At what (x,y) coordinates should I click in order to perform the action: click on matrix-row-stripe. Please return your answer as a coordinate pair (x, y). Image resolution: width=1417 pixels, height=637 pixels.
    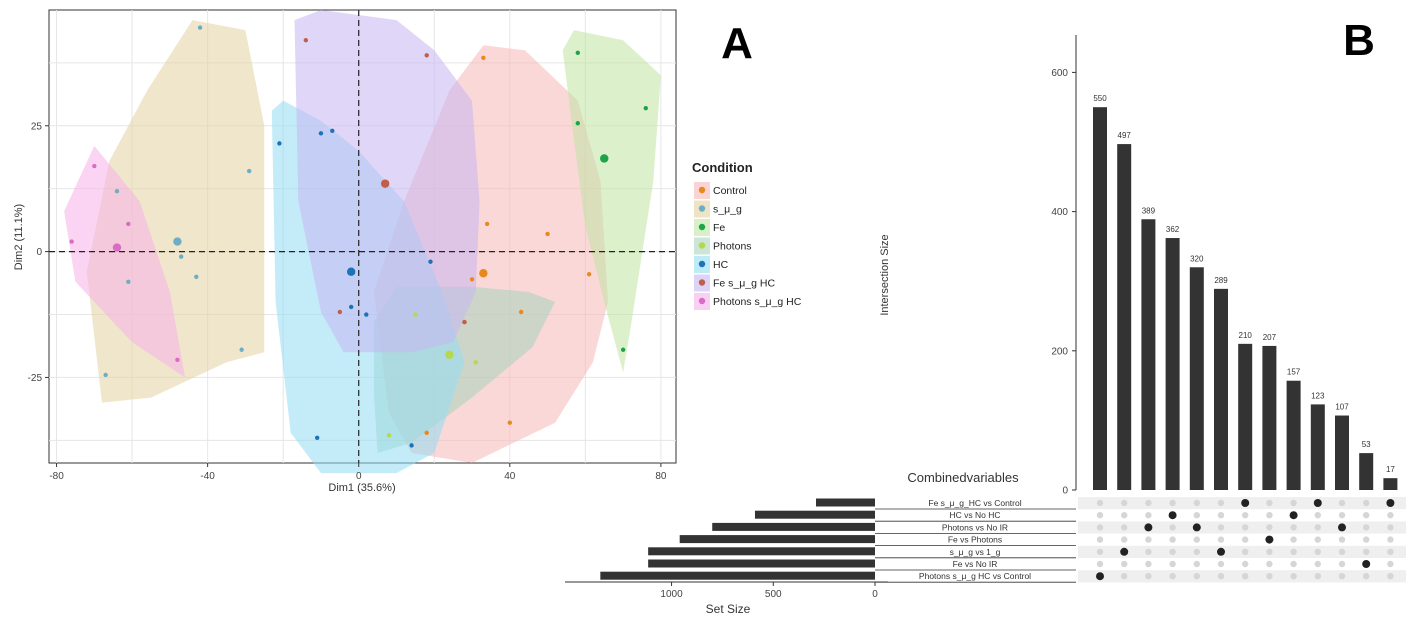
    Looking at the image, I should click on (1242, 551).